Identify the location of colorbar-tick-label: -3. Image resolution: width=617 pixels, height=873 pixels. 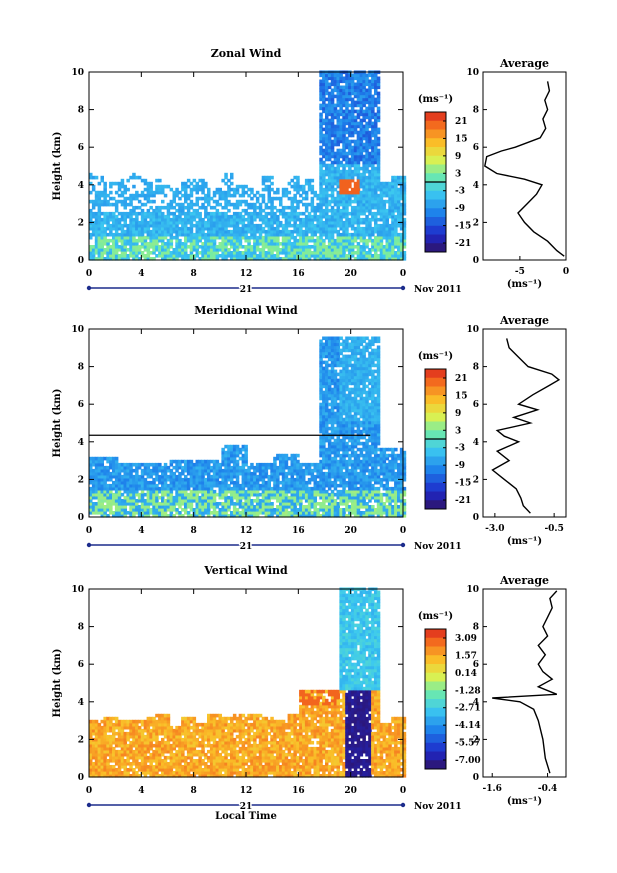
(460, 192).